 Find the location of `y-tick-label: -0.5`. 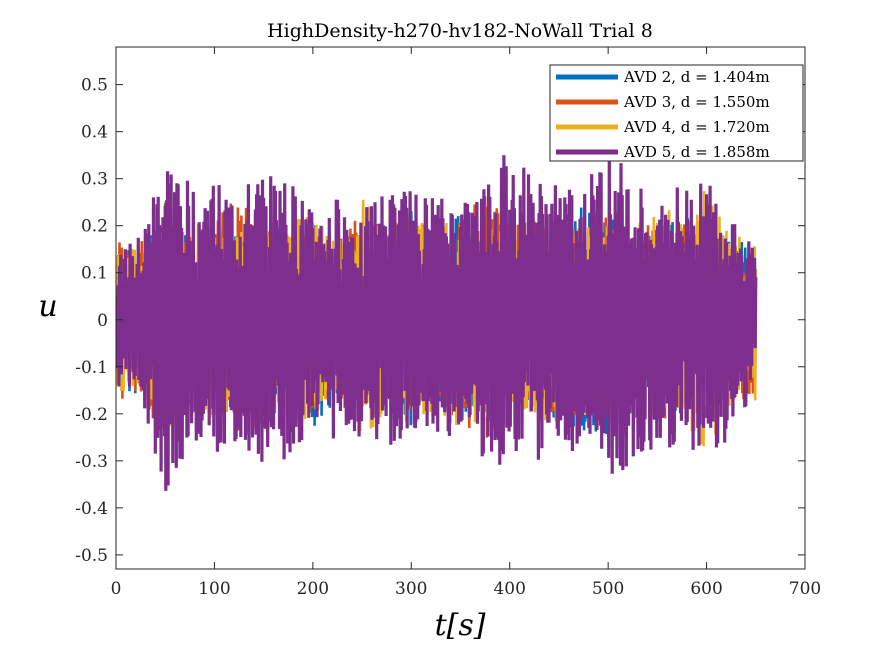

y-tick-label: -0.5 is located at coordinates (91, 556).